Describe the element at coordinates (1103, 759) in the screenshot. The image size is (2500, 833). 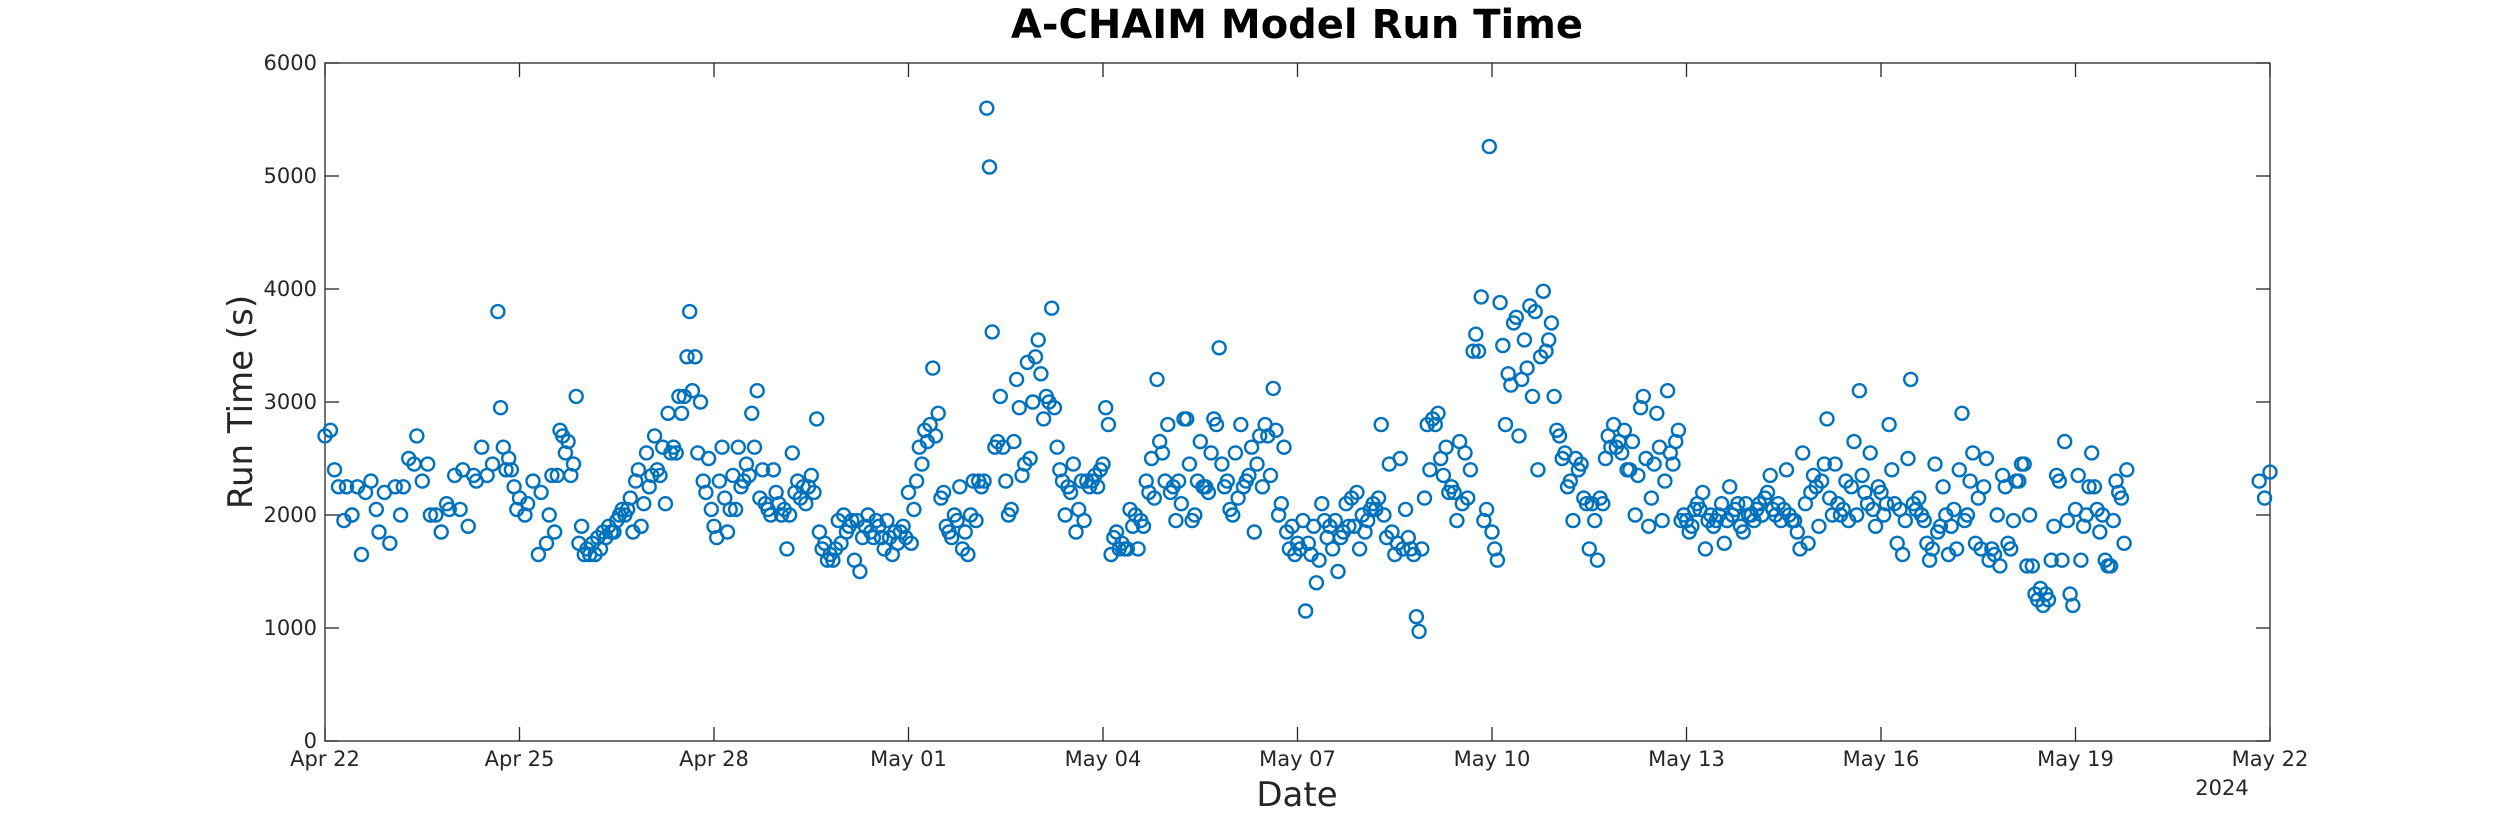
I see `x-tick-label: May 04` at that location.